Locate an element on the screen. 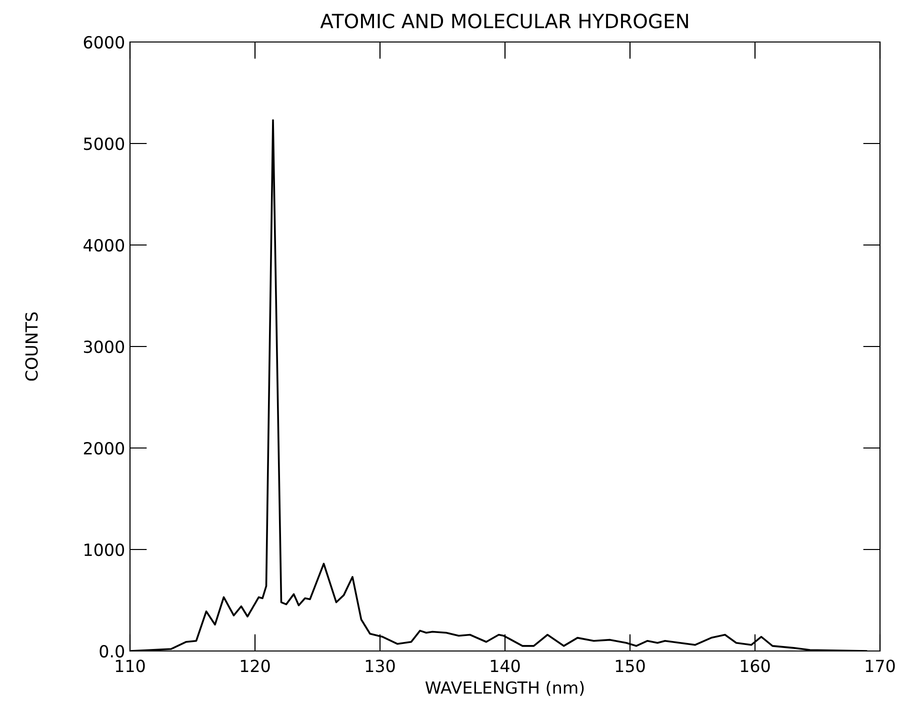 The image size is (907, 710). chart-title: ATOMIC AND MOLECULAR HYDROGEN is located at coordinates (504, 21).